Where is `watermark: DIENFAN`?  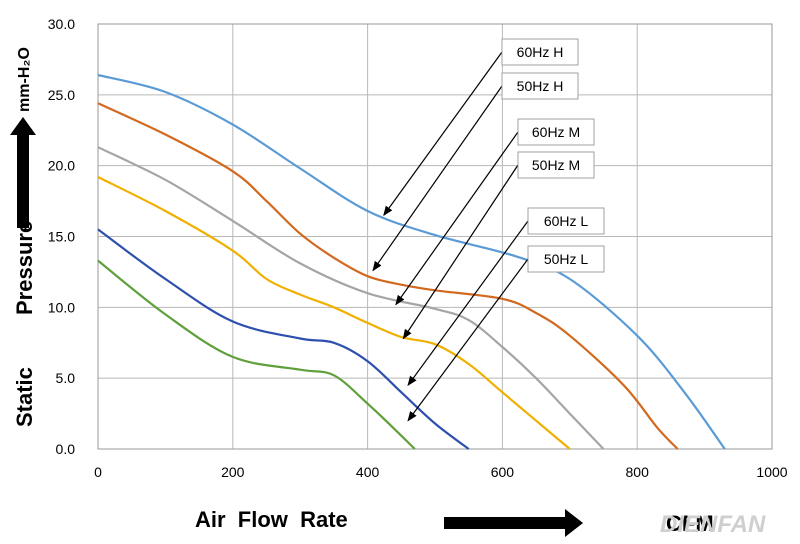
watermark: DIENFAN is located at coordinates (713, 524).